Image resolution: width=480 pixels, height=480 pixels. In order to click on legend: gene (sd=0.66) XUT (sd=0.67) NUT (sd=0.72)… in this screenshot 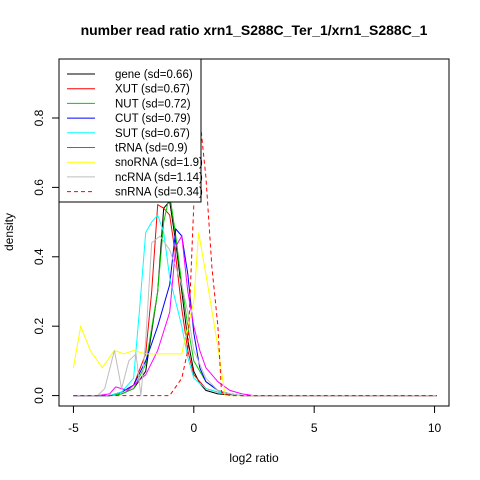, I will do `click(130, 130)`.